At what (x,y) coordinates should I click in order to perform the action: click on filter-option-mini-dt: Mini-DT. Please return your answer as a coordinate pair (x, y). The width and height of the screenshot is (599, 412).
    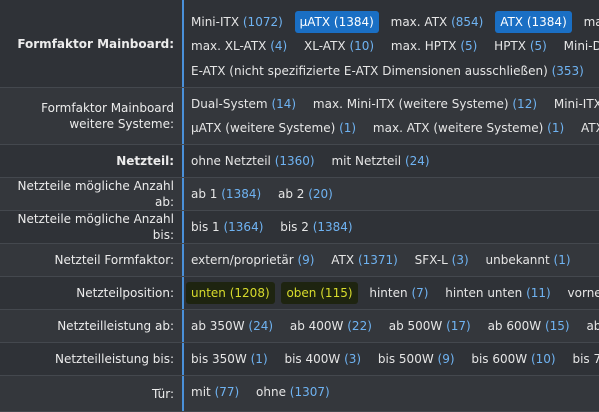
    Looking at the image, I should click on (579, 46).